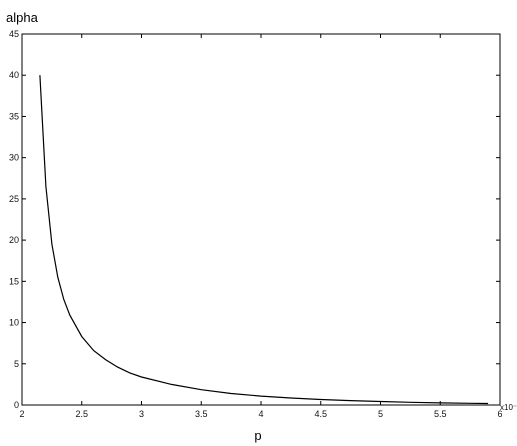 This screenshot has height=446, width=517. What do you see at coordinates (508, 407) in the screenshot?
I see `x-axis-exponent: x10⁻²` at bounding box center [508, 407].